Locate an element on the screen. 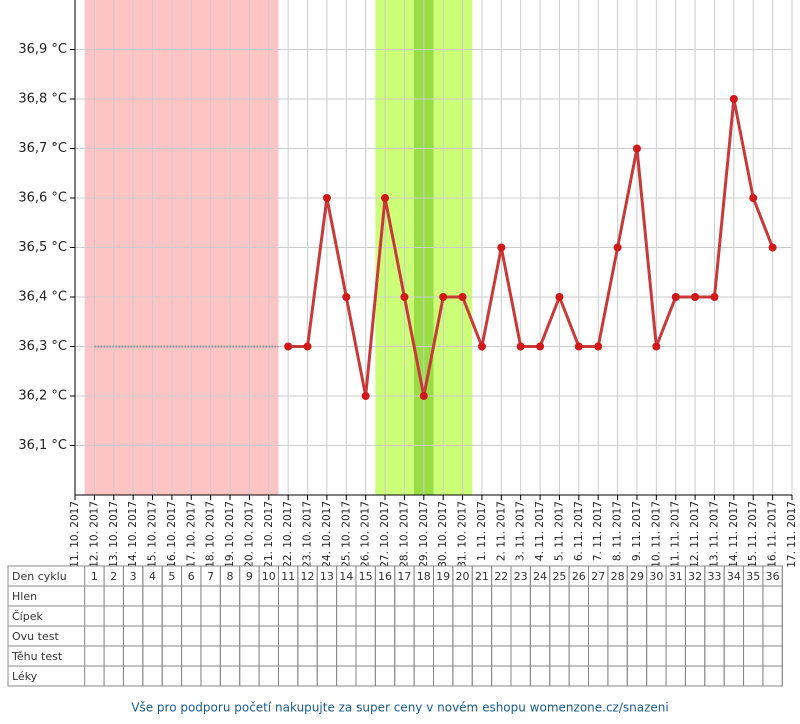 The image size is (800, 724). cycle-day: 15 is located at coordinates (366, 576).